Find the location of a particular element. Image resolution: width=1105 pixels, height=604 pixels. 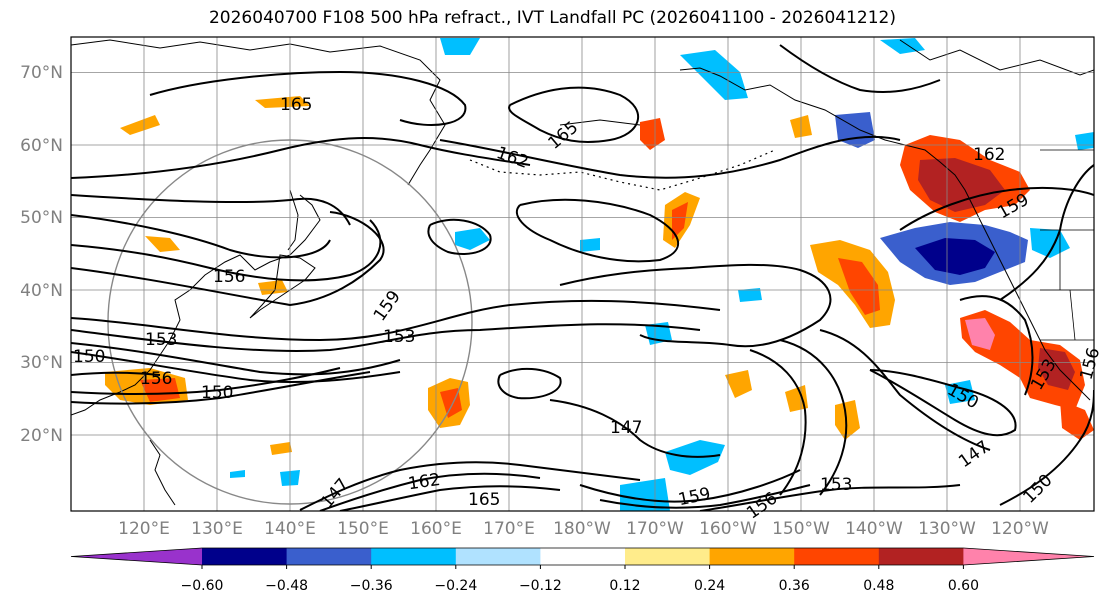

colorbar-tick-label: −0.12 is located at coordinates (540, 586).